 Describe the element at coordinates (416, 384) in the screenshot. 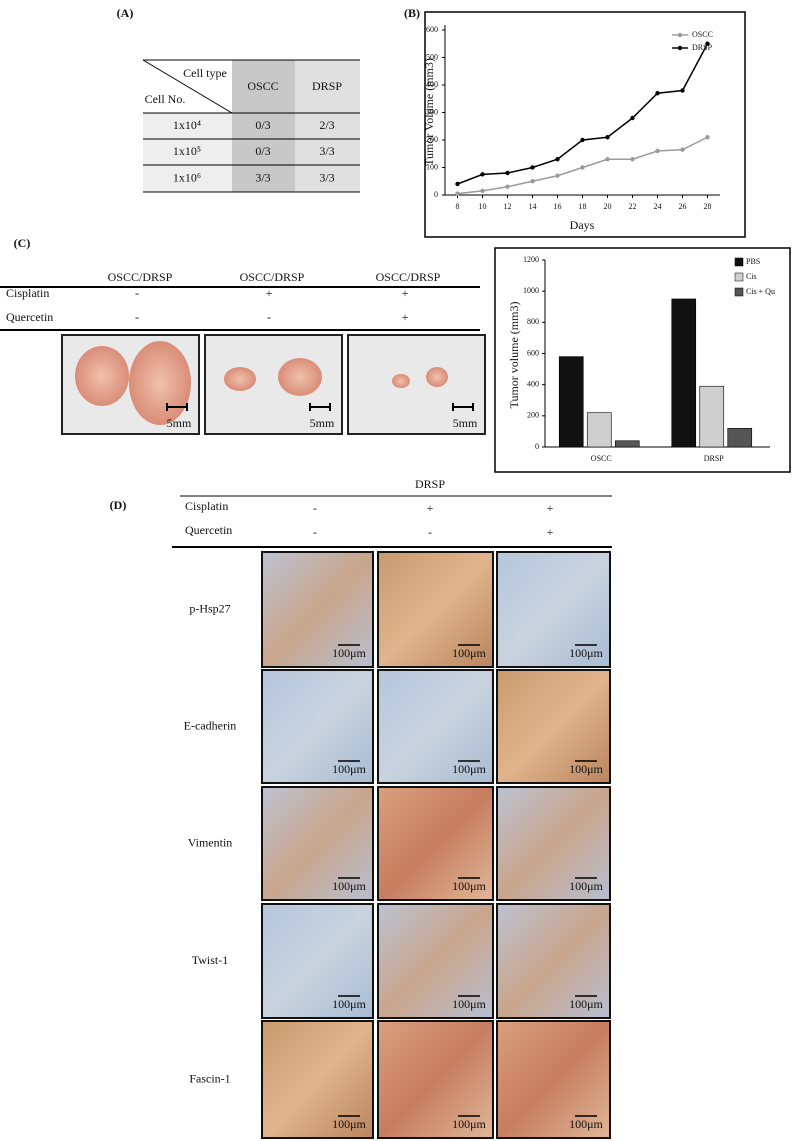

I see `photo` at that location.